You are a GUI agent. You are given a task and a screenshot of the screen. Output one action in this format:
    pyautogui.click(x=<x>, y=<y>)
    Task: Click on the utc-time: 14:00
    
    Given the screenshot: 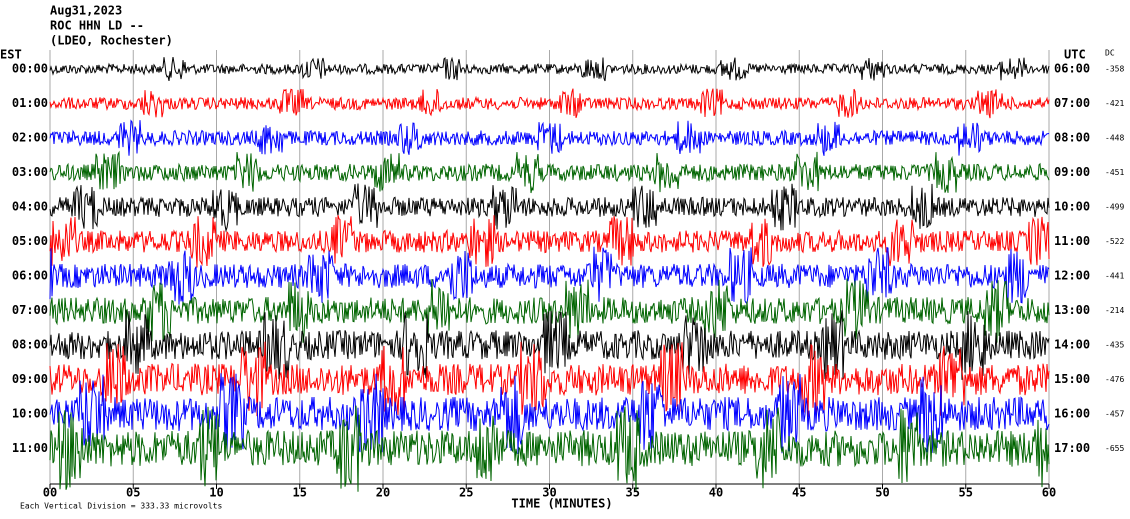 What is the action you would take?
    pyautogui.click(x=1072, y=345)
    